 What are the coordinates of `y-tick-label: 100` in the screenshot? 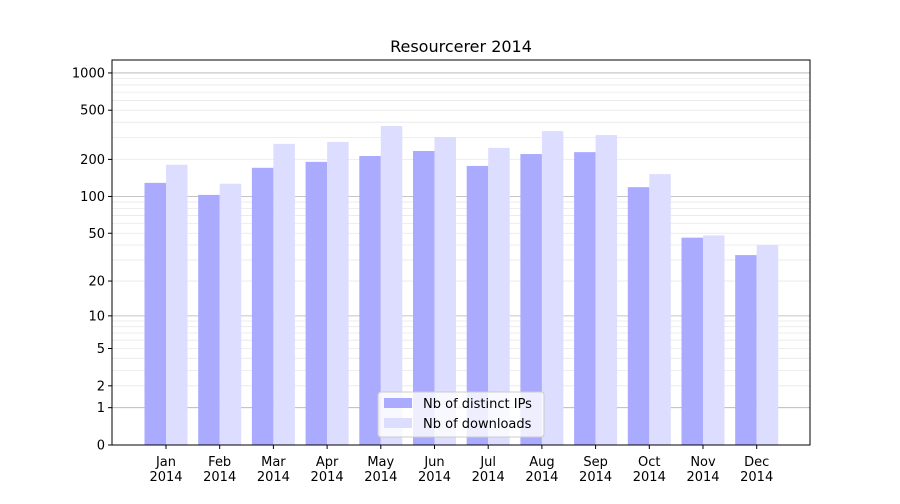 It's located at (92, 197).